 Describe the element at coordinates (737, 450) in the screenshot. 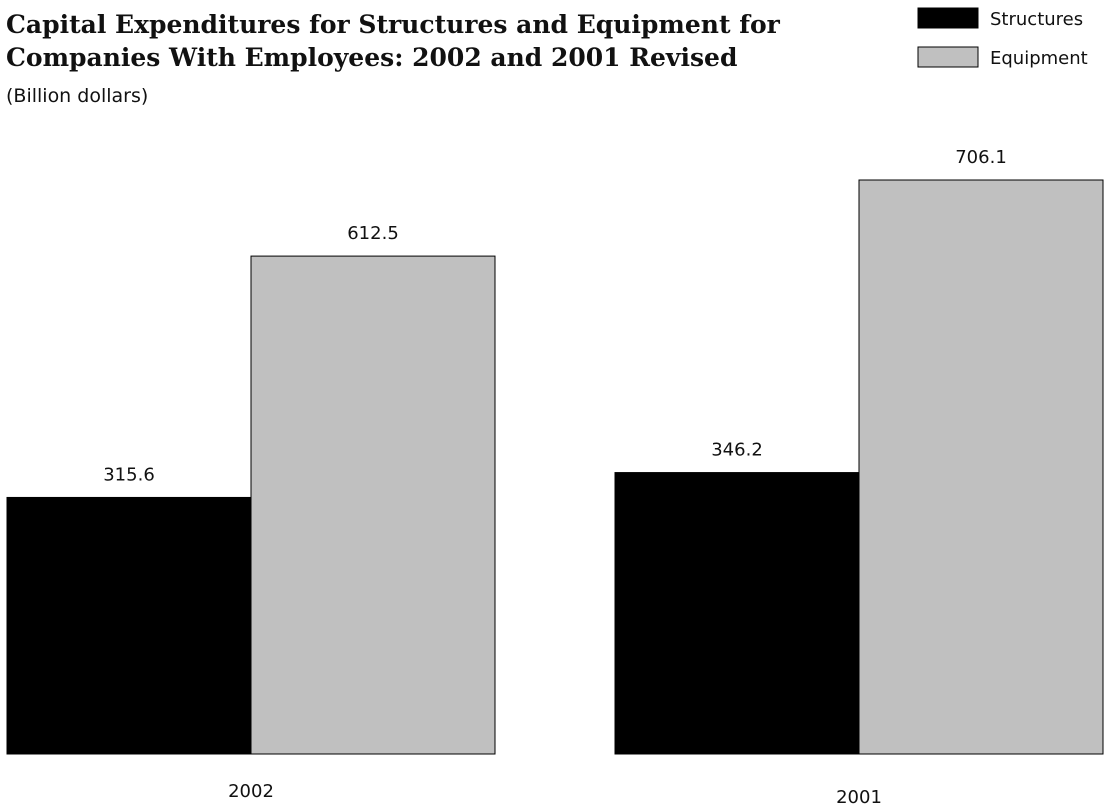

I see `value-label-structures-2001: 346.2` at that location.